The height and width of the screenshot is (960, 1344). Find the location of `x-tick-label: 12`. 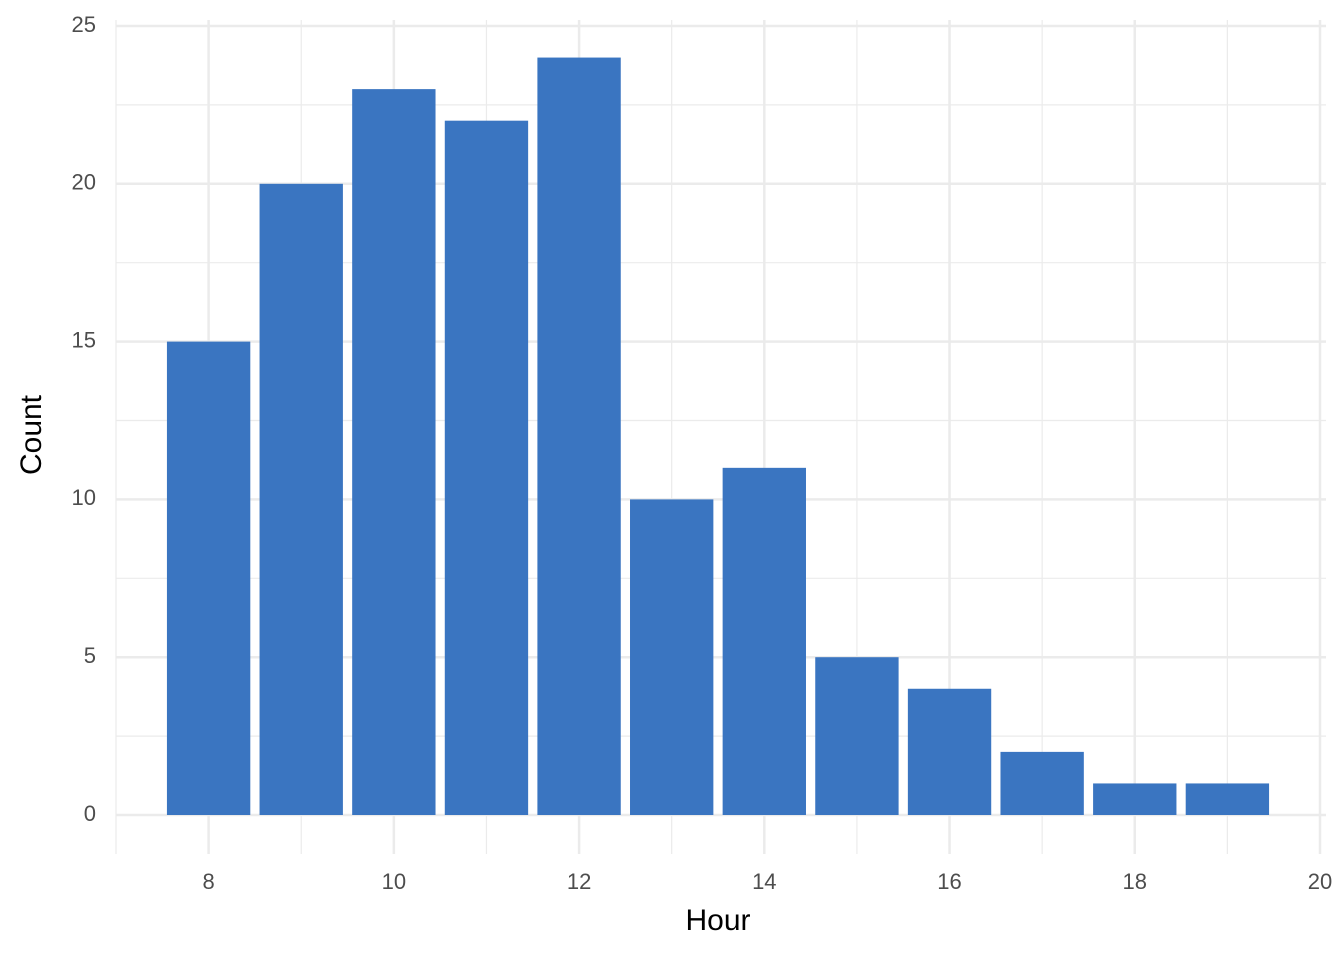

x-tick-label: 12 is located at coordinates (579, 881).